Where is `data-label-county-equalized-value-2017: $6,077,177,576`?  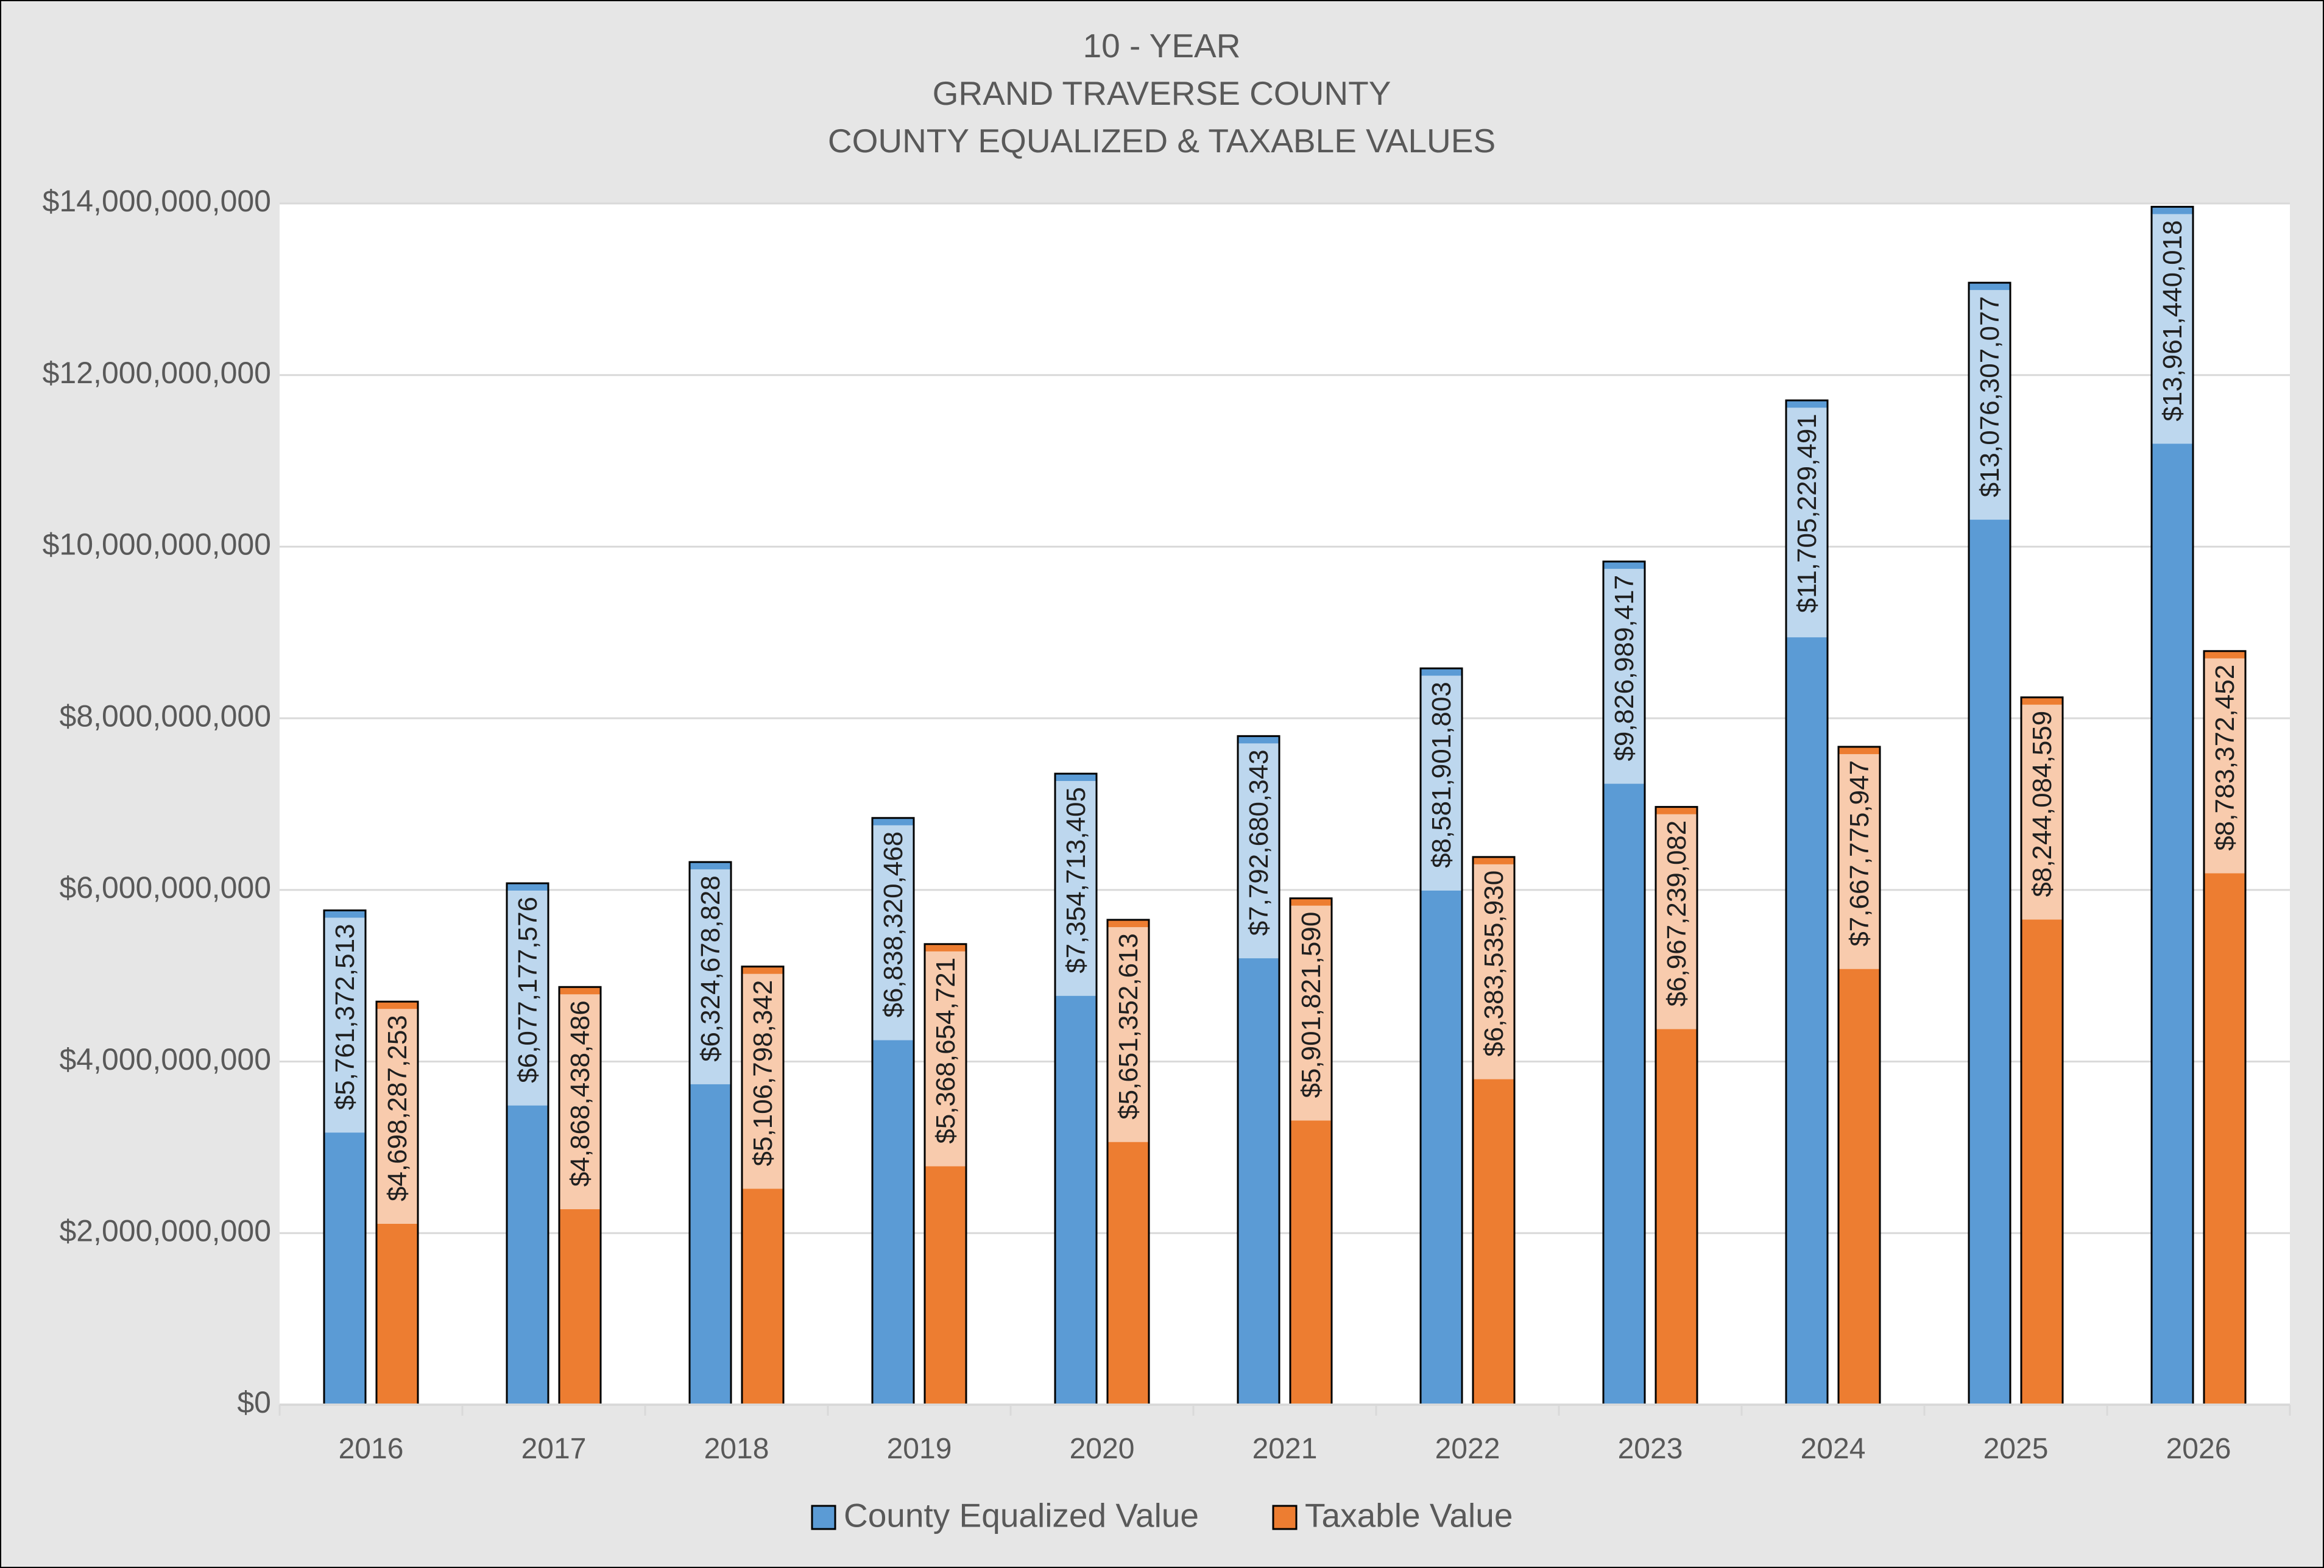 data-label-county-equalized-value-2017: $6,077,177,576 is located at coordinates (528, 990).